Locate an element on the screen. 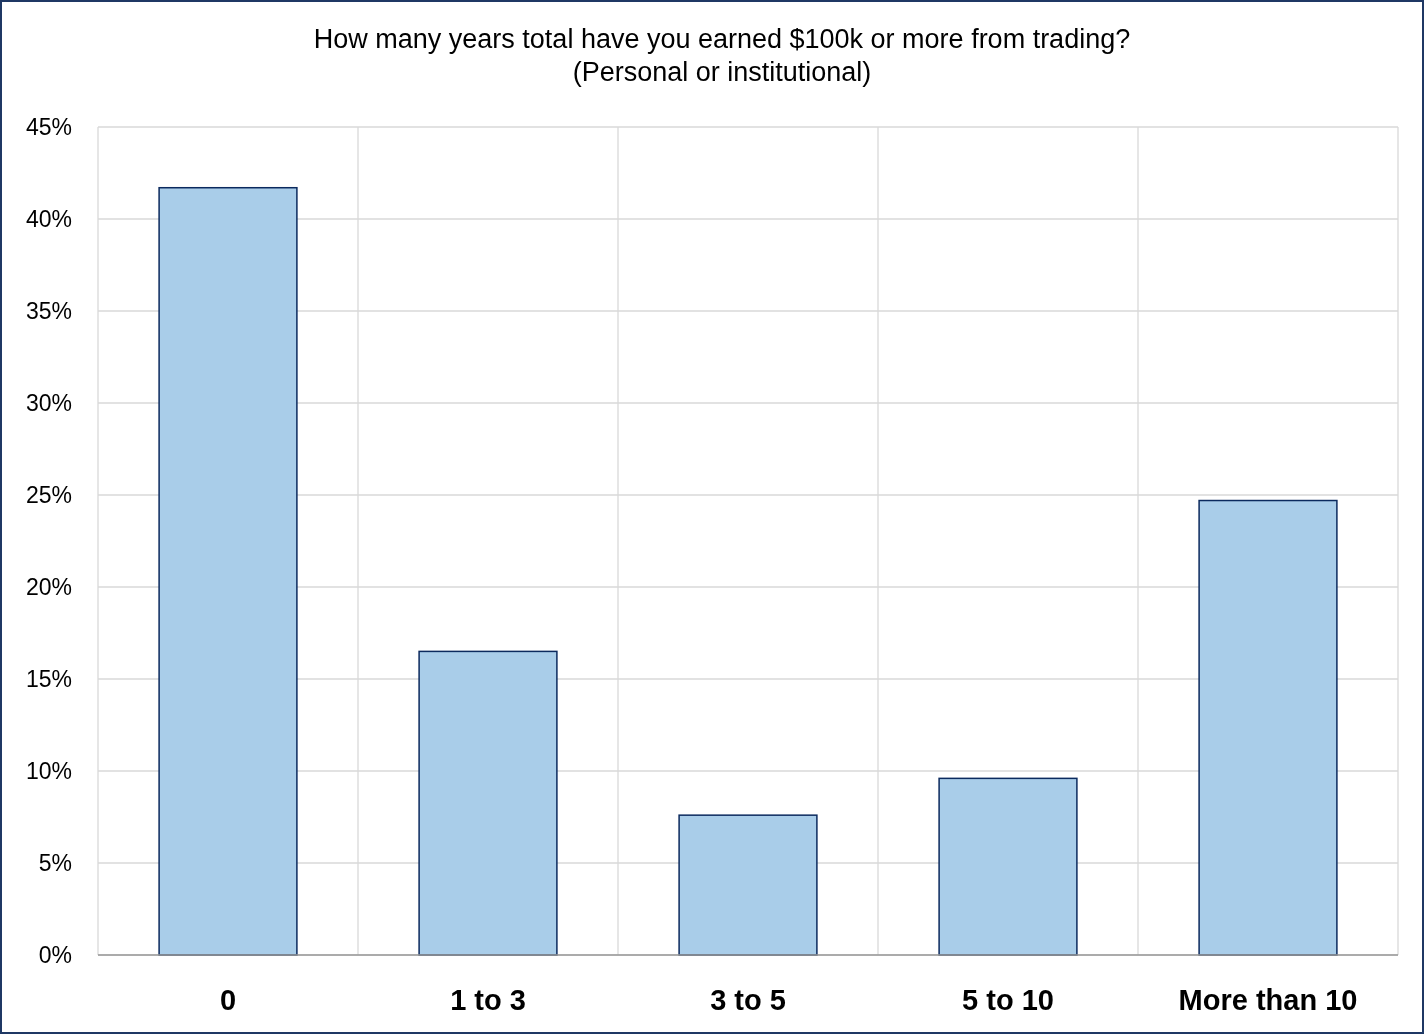 The height and width of the screenshot is (1034, 1424). y-tick-label: 35% is located at coordinates (48, 311).